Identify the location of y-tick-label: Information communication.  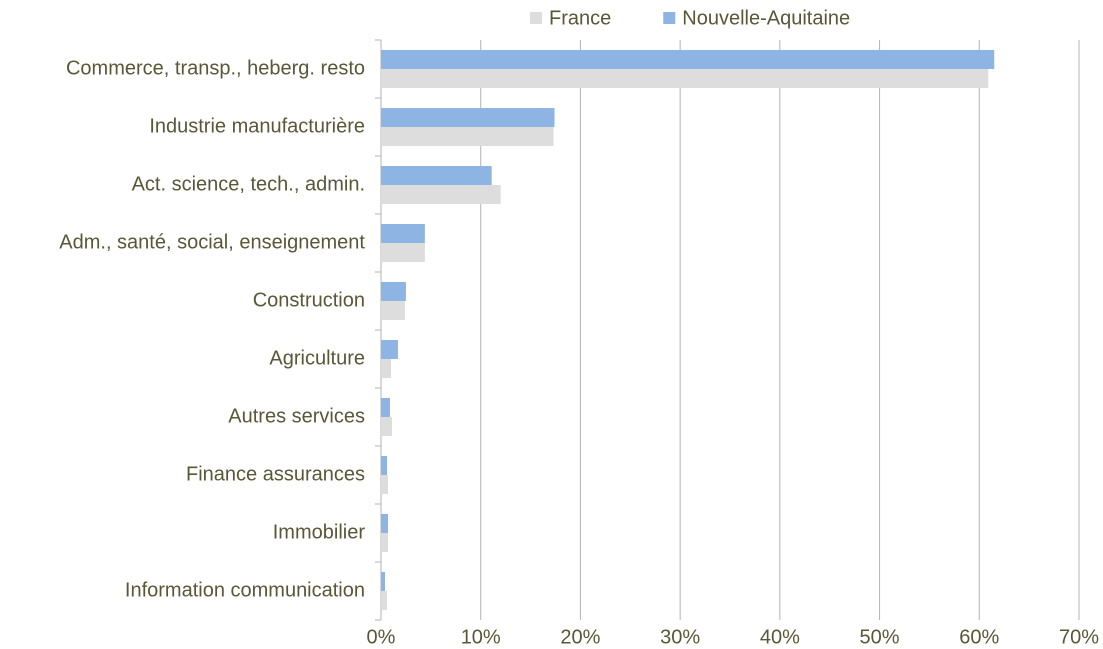
(245, 590).